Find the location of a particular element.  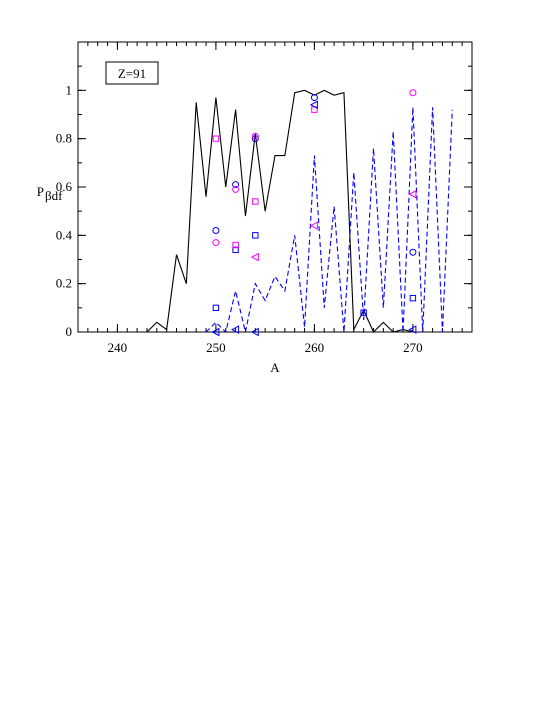

annotation: Z=91 is located at coordinates (132, 73).